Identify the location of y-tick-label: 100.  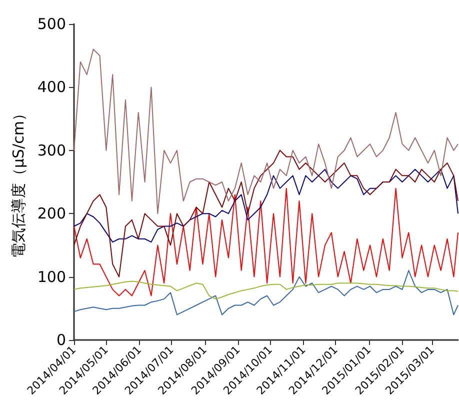
(51, 277).